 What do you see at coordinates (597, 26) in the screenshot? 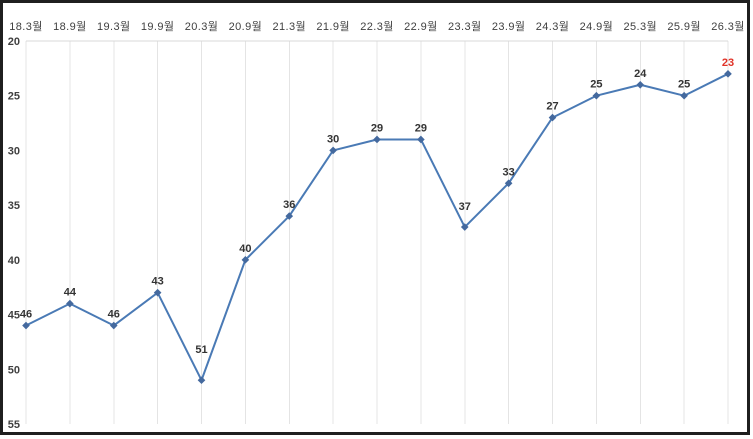
I see `x-axis-label: 24.9월` at bounding box center [597, 26].